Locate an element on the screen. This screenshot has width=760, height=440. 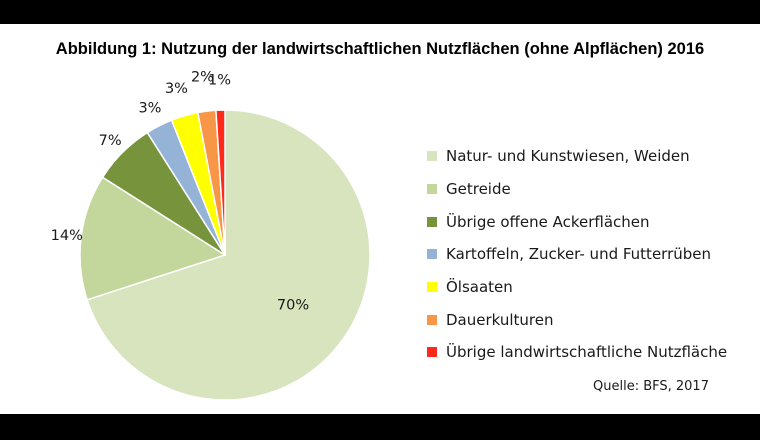
data-label-natur-und-kunstwiesen-weiden: 70% is located at coordinates (293, 305).